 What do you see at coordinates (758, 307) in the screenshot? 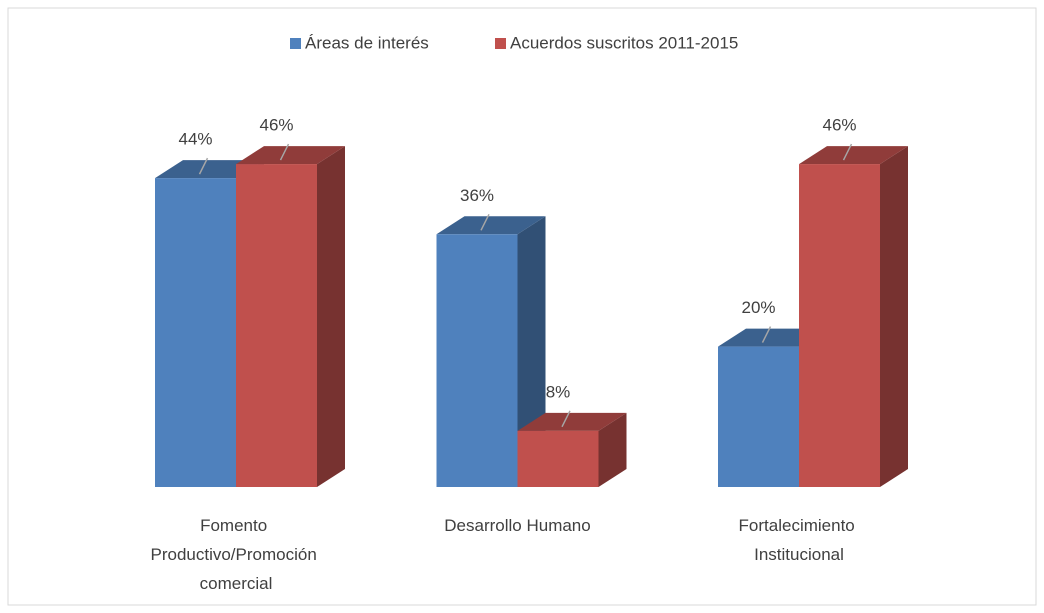
I see `data-label: 20%` at bounding box center [758, 307].